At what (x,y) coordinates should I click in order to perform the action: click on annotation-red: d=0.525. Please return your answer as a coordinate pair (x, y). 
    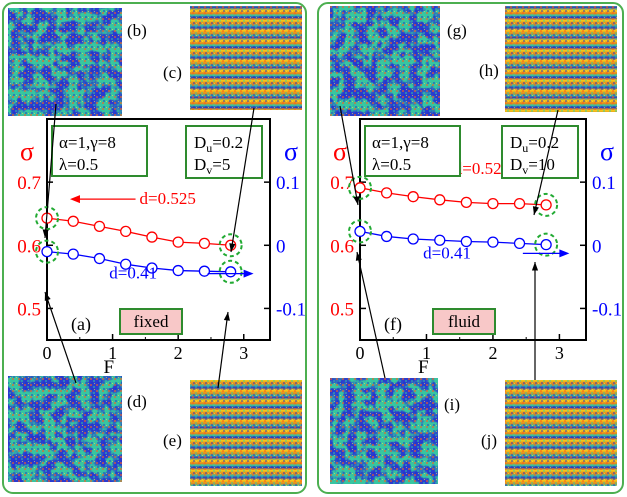
    Looking at the image, I should click on (168, 198).